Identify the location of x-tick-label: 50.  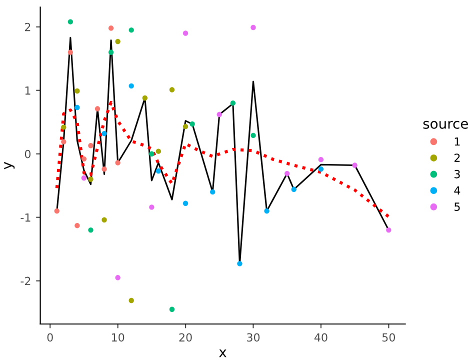
(389, 337).